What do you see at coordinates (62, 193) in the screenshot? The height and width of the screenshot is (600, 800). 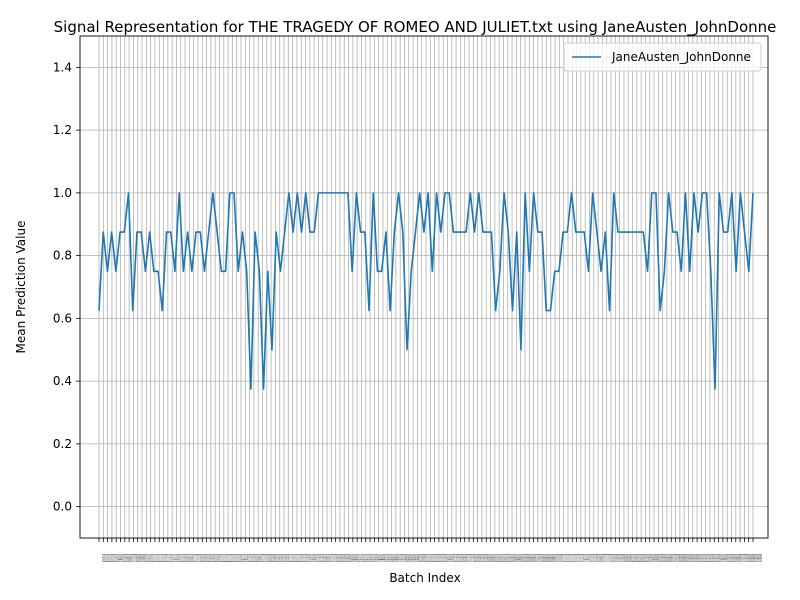 I see `y-tick-label: 1.0` at bounding box center [62, 193].